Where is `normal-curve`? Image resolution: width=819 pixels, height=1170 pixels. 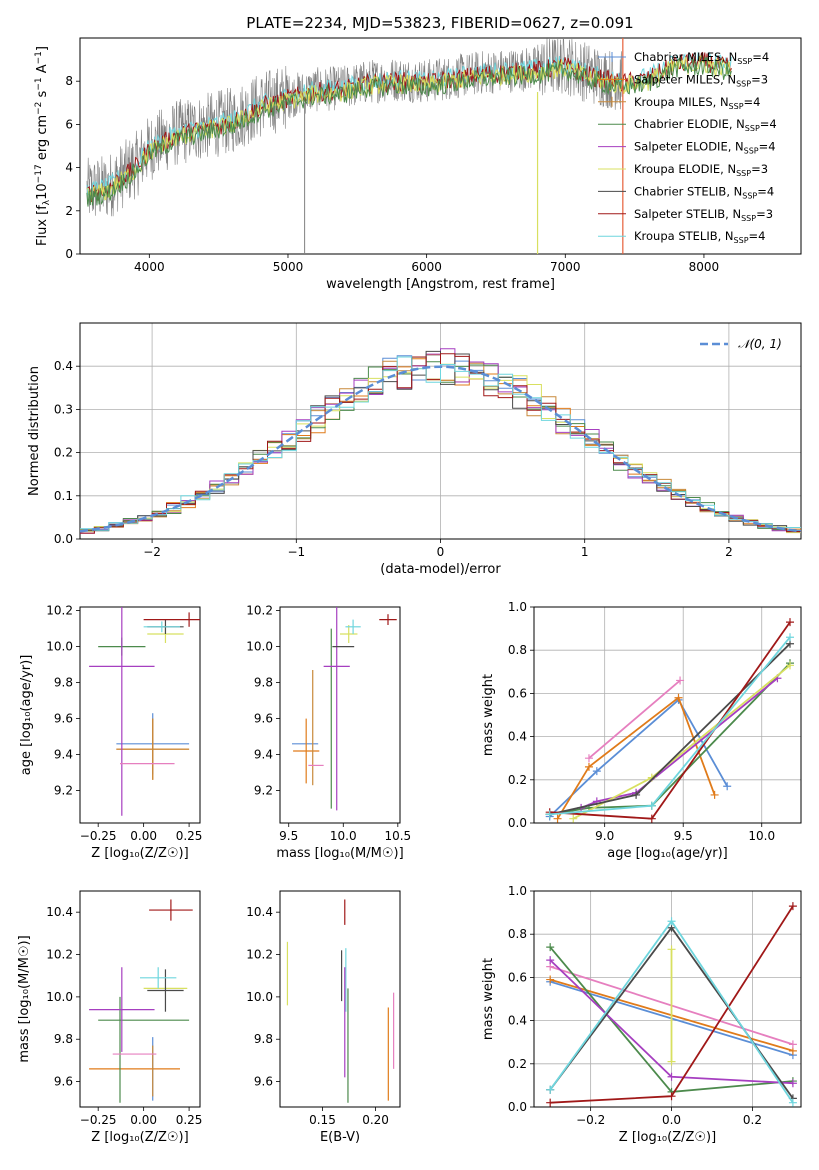 normal-curve is located at coordinates (440, 449).